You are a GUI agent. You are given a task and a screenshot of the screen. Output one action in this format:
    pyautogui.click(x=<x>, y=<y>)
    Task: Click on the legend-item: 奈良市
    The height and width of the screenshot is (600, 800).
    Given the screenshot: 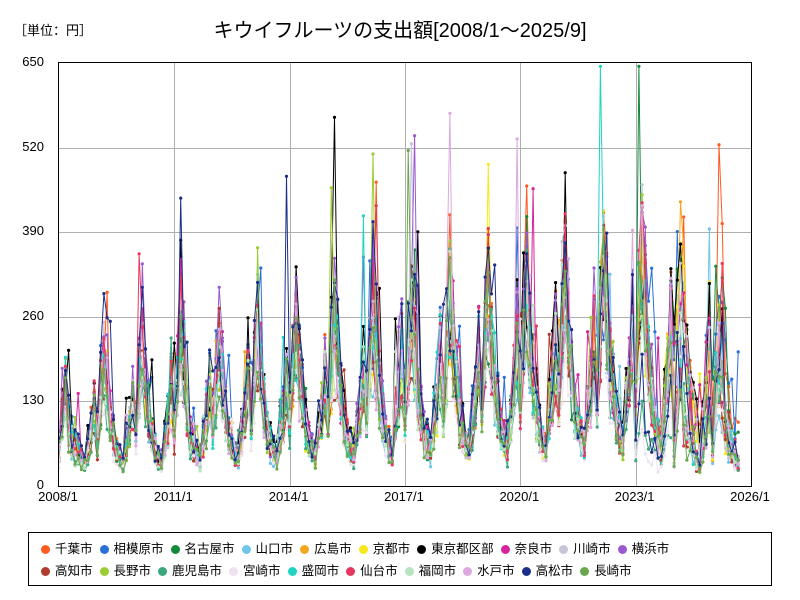 What is the action you would take?
    pyautogui.click(x=525, y=549)
    